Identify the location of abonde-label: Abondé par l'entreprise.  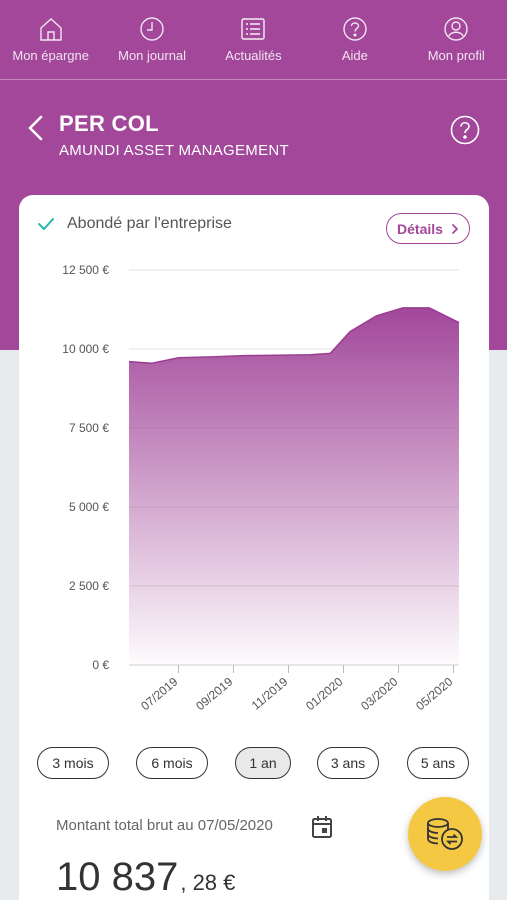
(149, 223).